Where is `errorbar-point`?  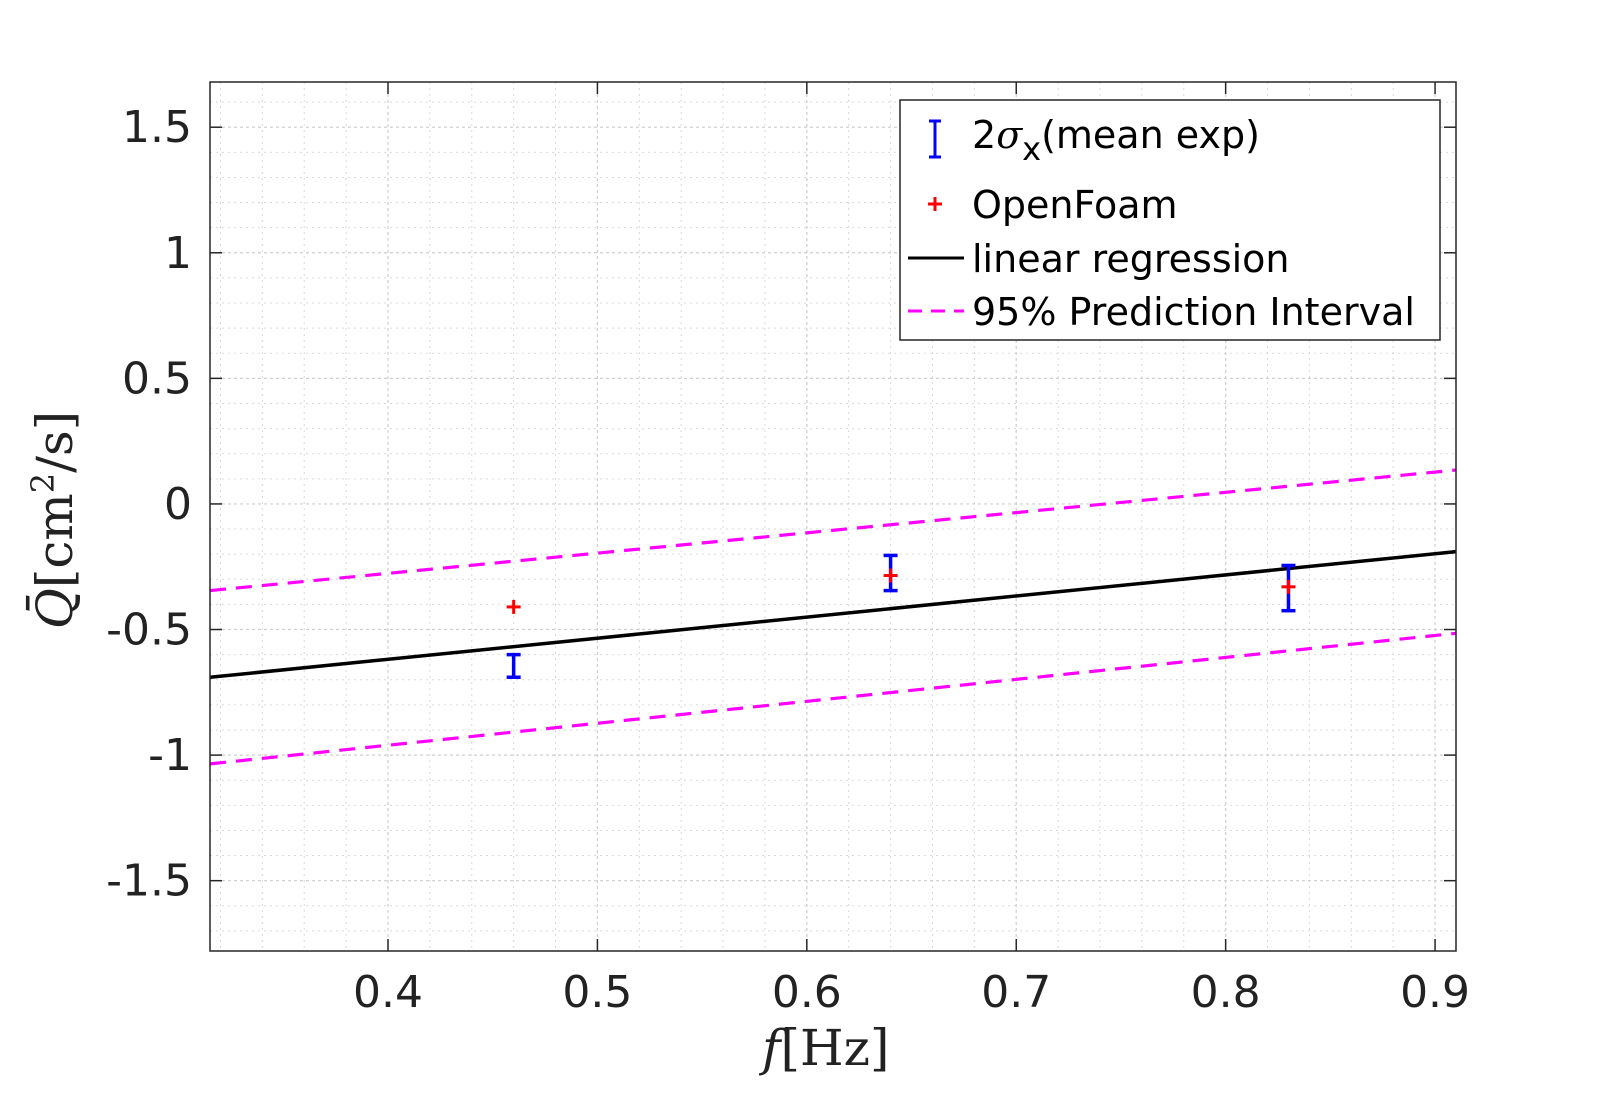
errorbar-point is located at coordinates (513, 665).